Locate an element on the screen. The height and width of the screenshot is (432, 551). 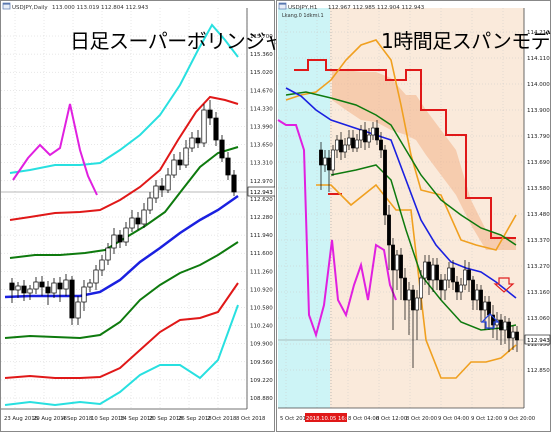
left-header-symbol: USDJPY,Daily is located at coordinates (30, 8).